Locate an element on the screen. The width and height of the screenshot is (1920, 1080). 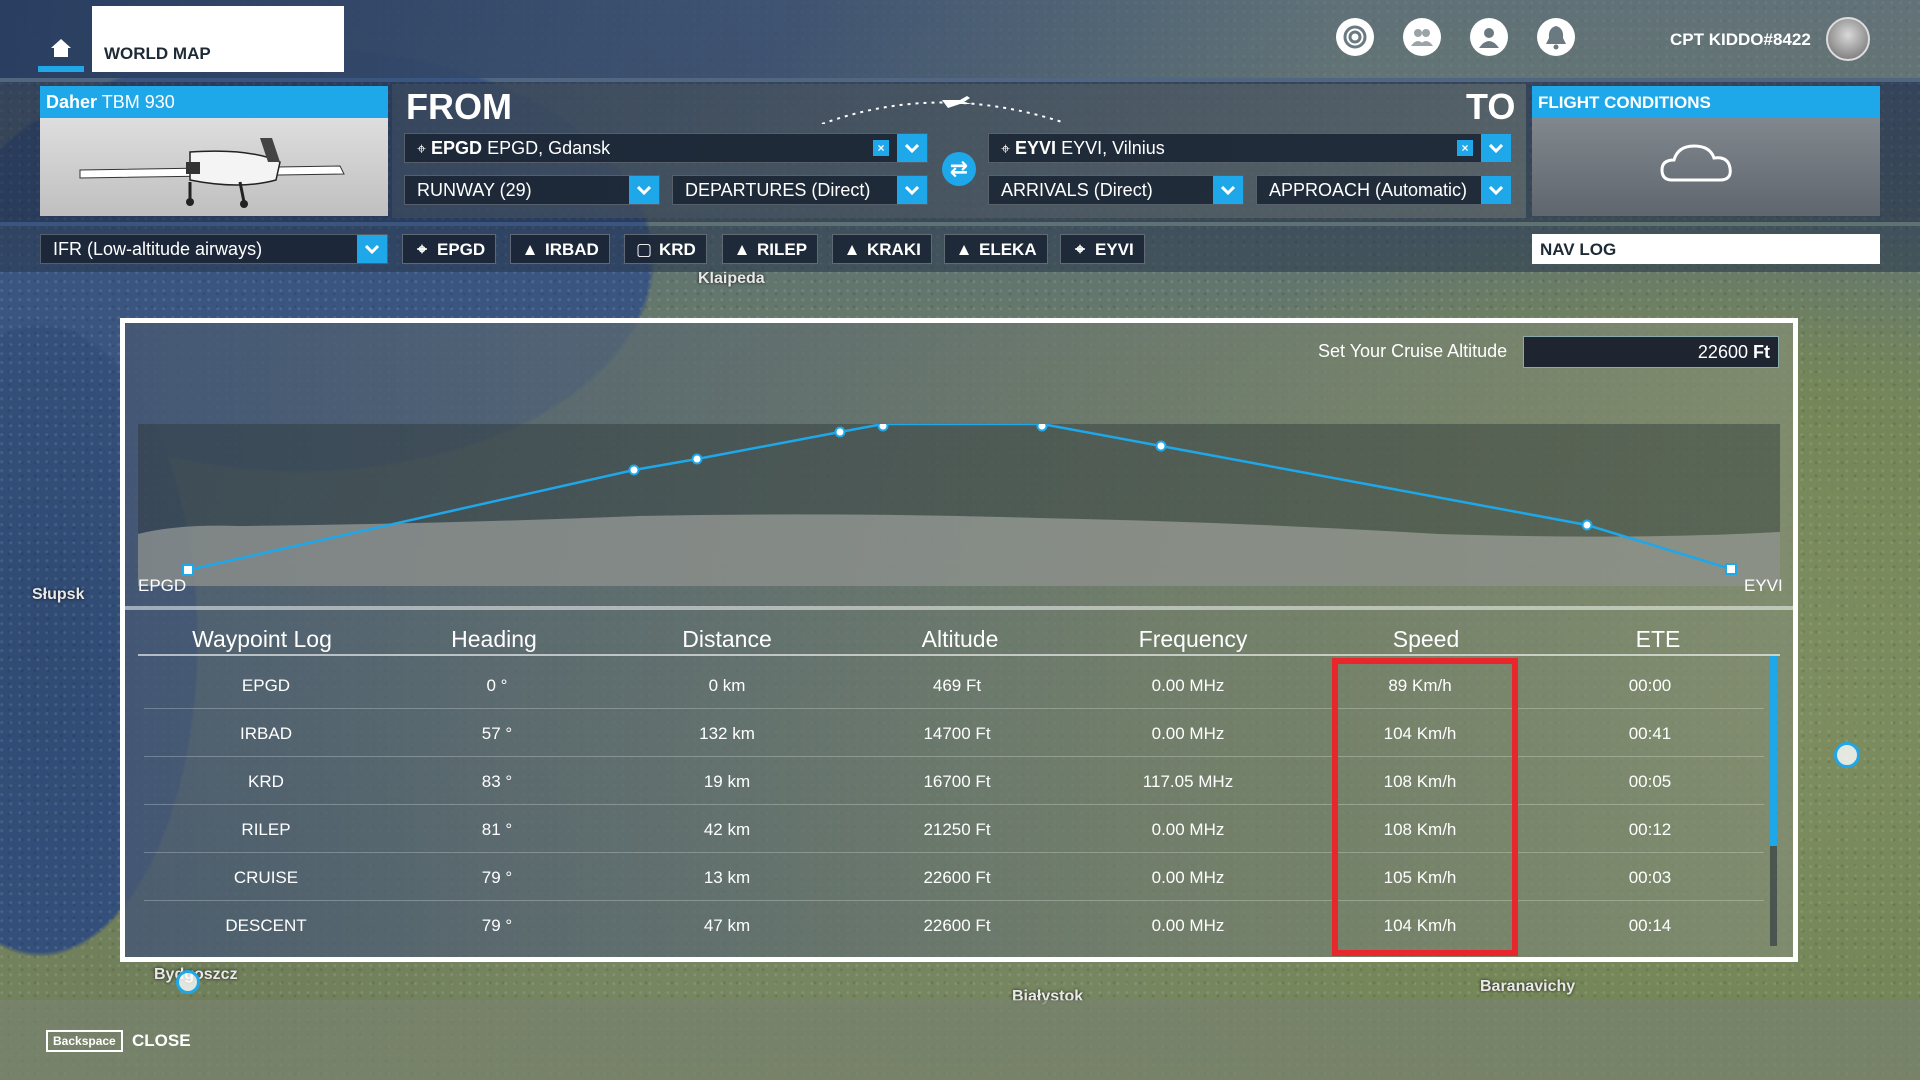
cell-distance: 13 km is located at coordinates (727, 877).